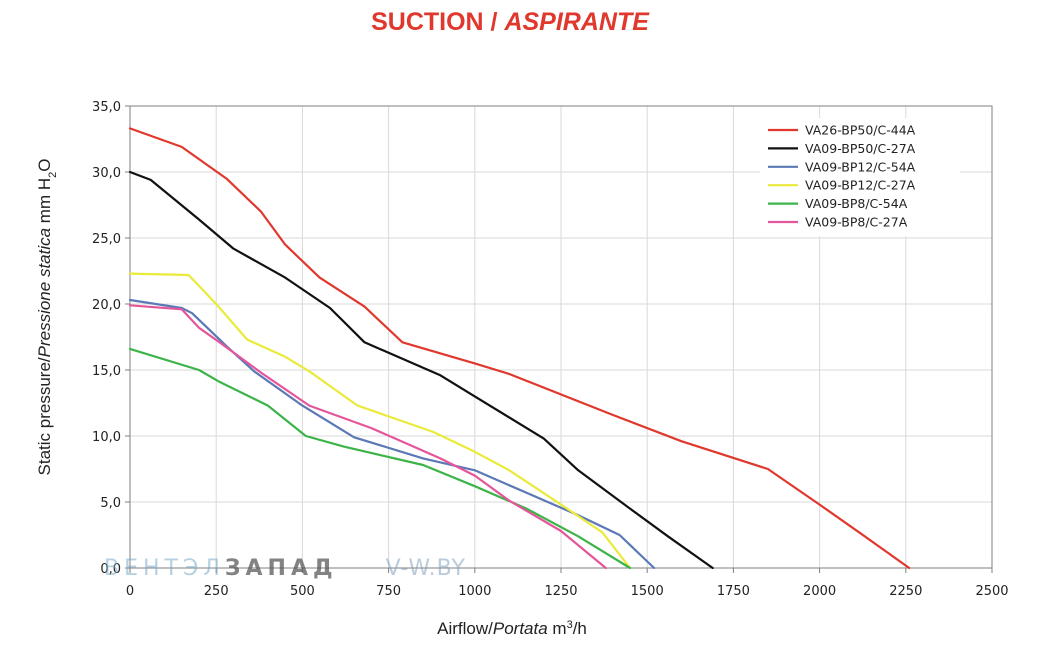  What do you see at coordinates (991, 591) in the screenshot?
I see `x-tick-label: 2500` at bounding box center [991, 591].